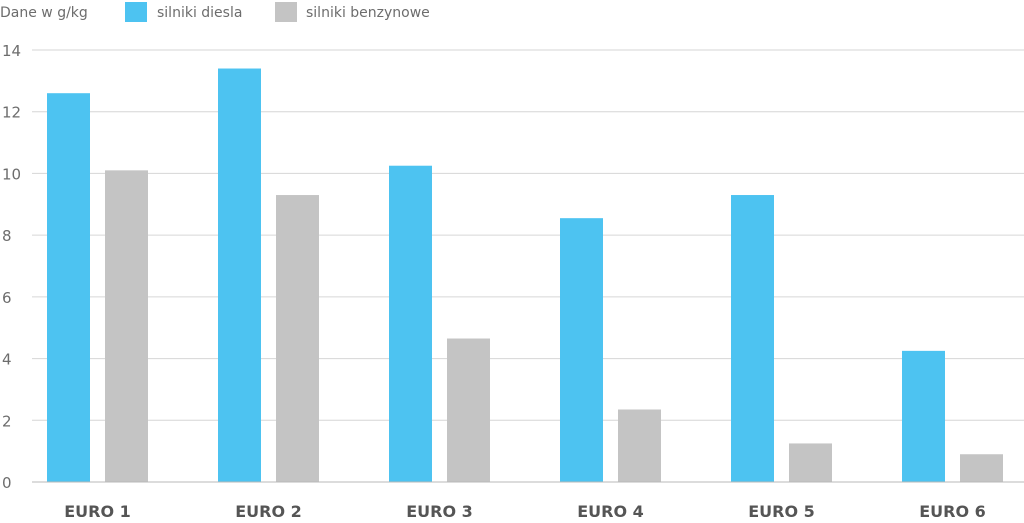 The image size is (1024, 523). I want to click on x-category-label-3: EURO 3, so click(439, 511).